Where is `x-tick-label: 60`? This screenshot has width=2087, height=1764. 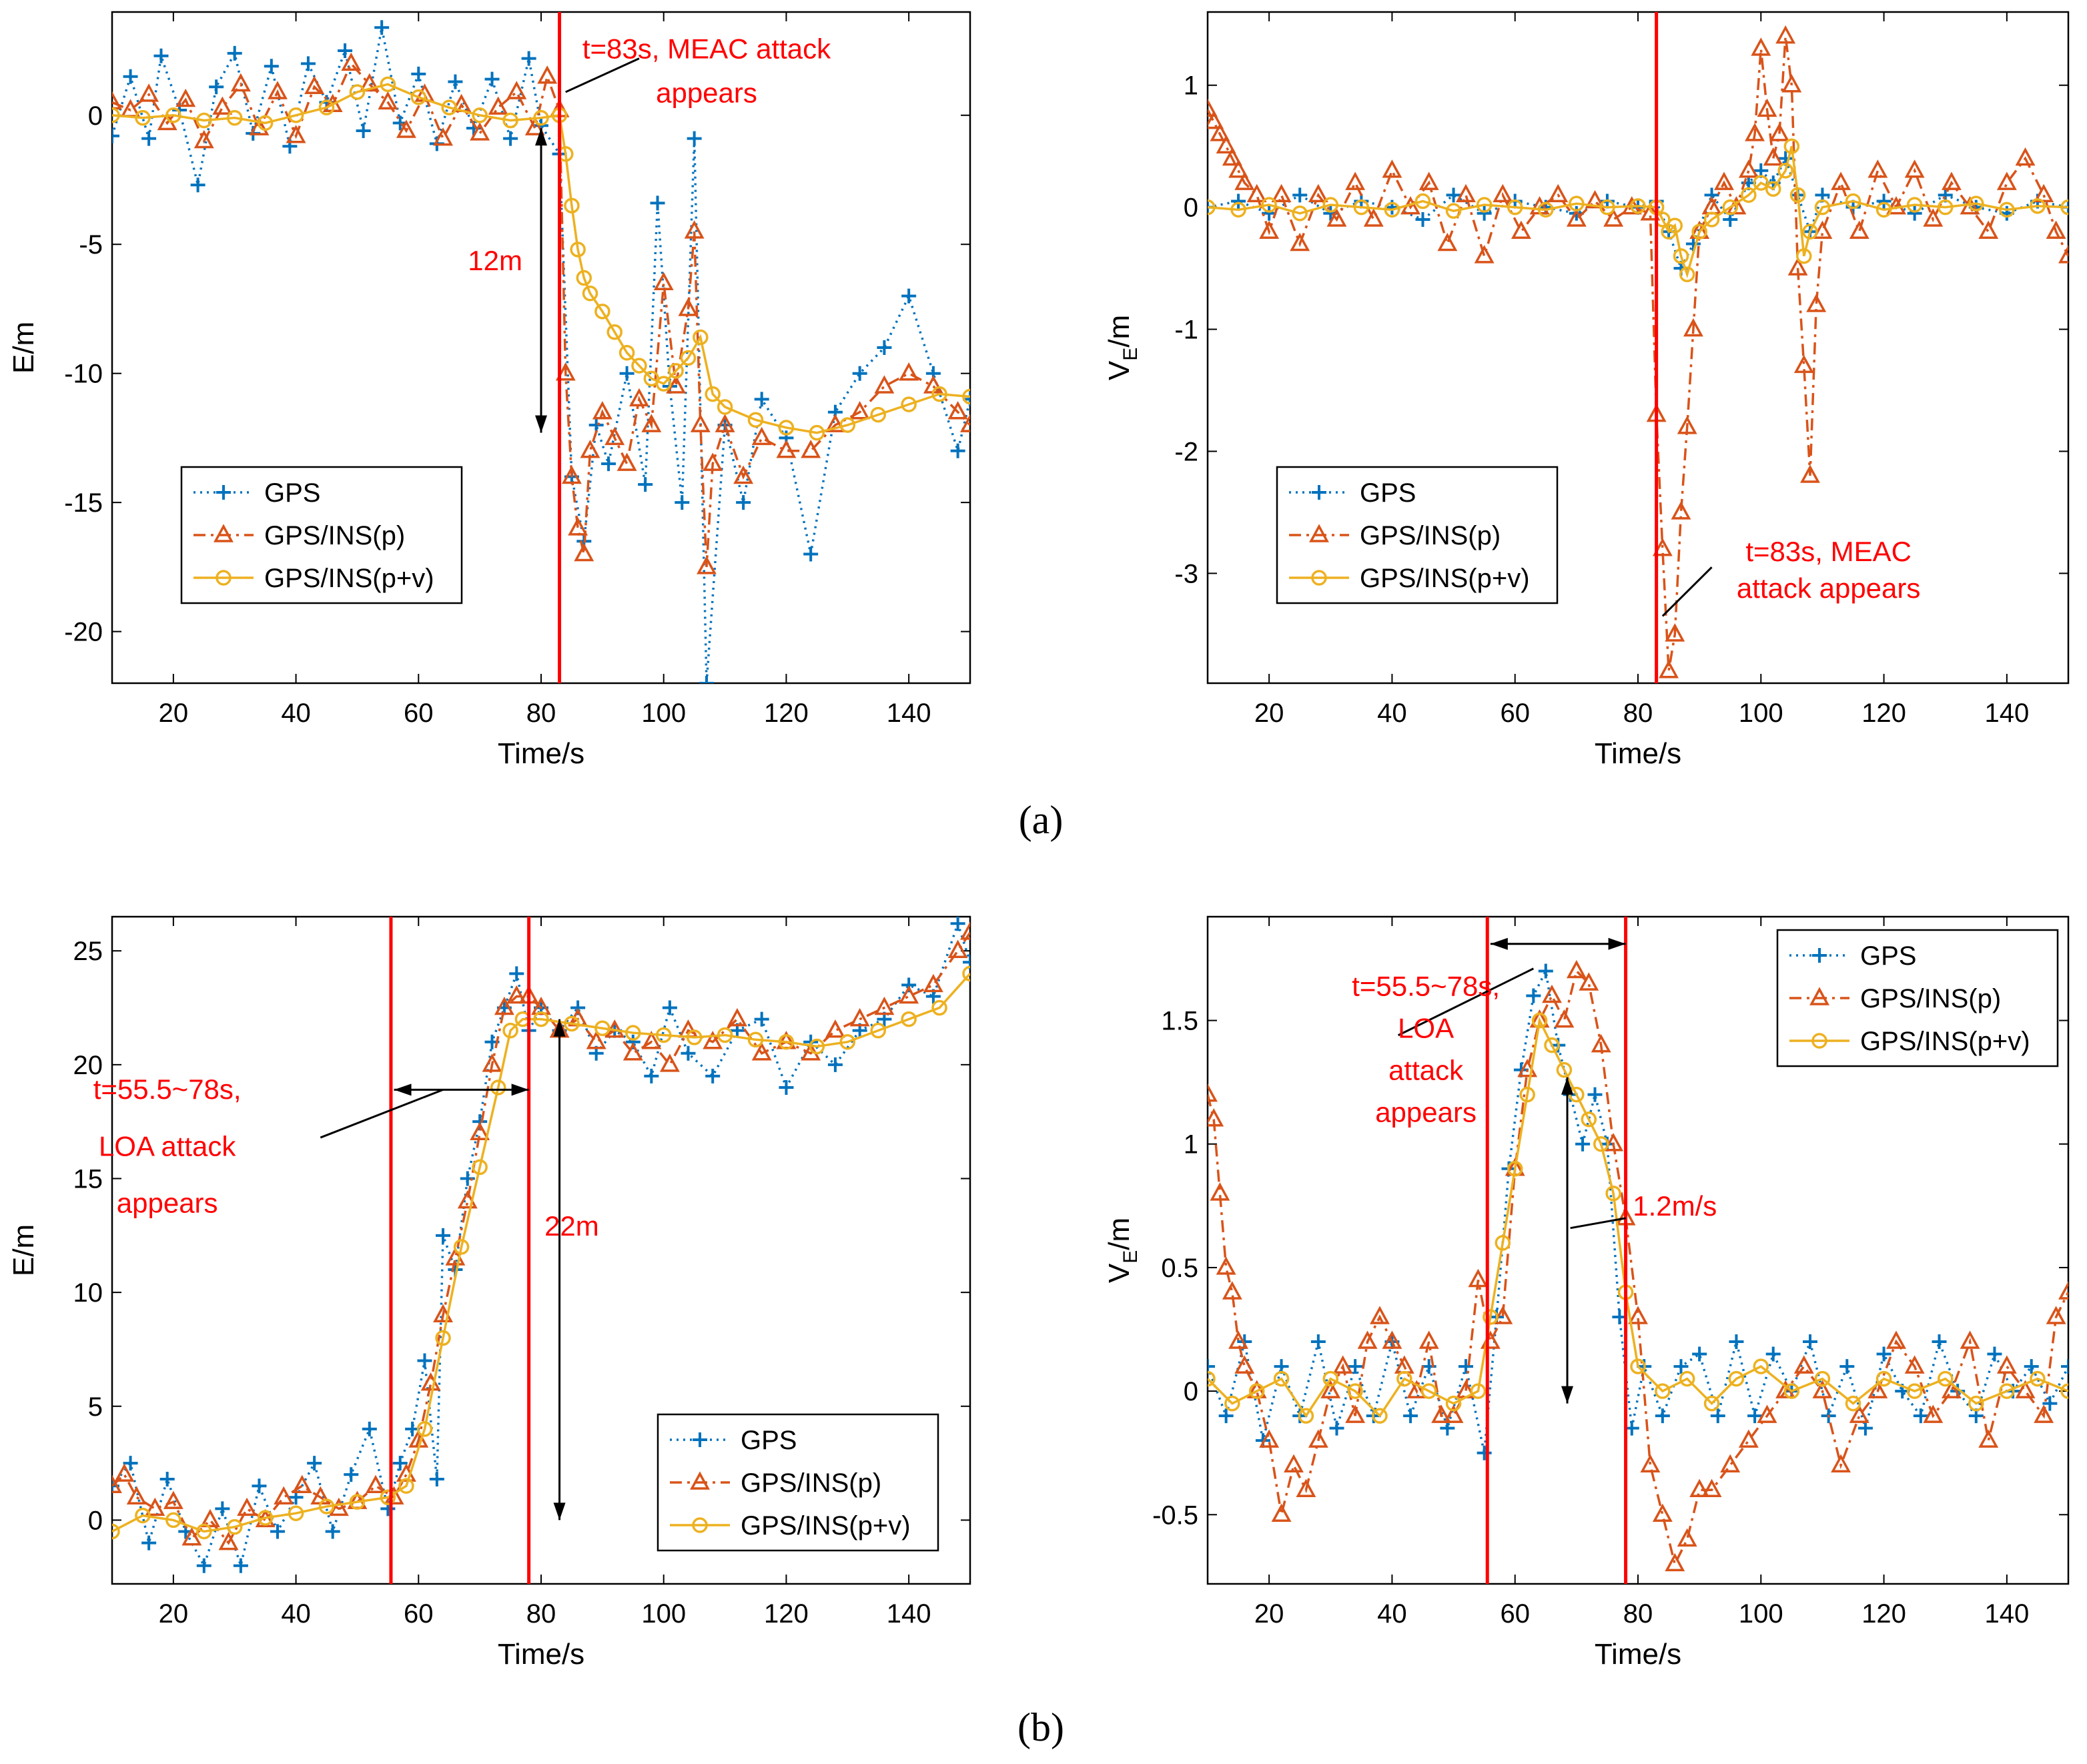
x-tick-label: 60 is located at coordinates (1515, 713).